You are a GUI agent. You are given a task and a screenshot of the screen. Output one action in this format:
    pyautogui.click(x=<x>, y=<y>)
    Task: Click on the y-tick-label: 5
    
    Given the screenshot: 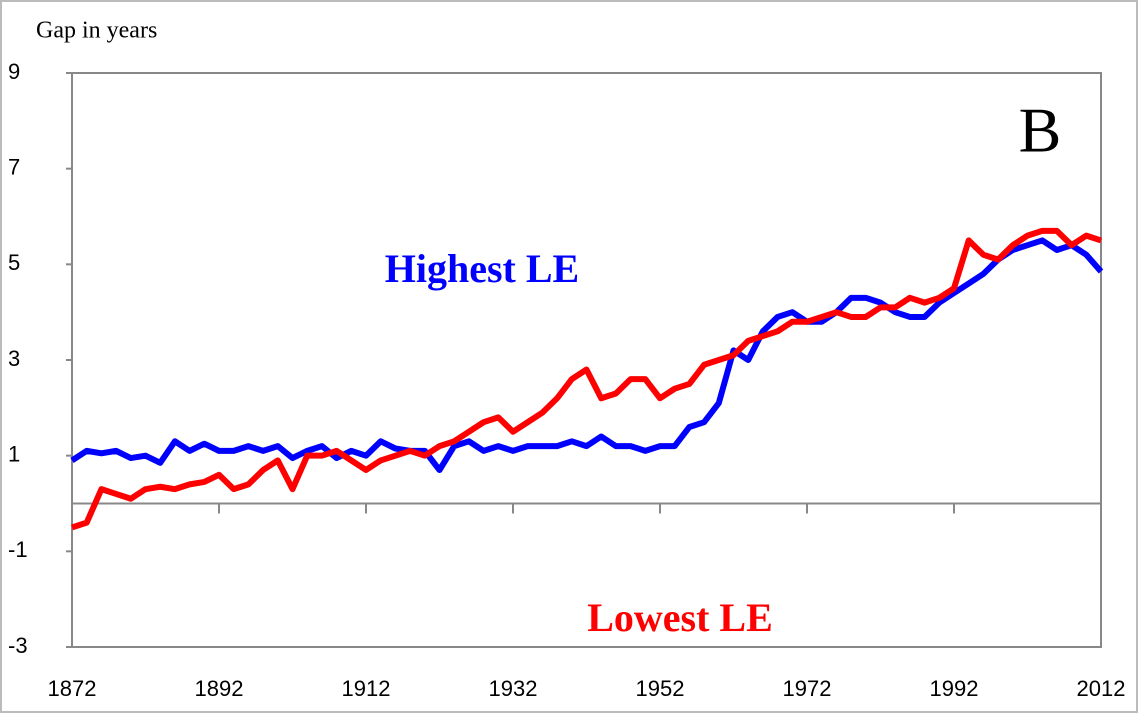 What is the action you would take?
    pyautogui.click(x=14, y=262)
    